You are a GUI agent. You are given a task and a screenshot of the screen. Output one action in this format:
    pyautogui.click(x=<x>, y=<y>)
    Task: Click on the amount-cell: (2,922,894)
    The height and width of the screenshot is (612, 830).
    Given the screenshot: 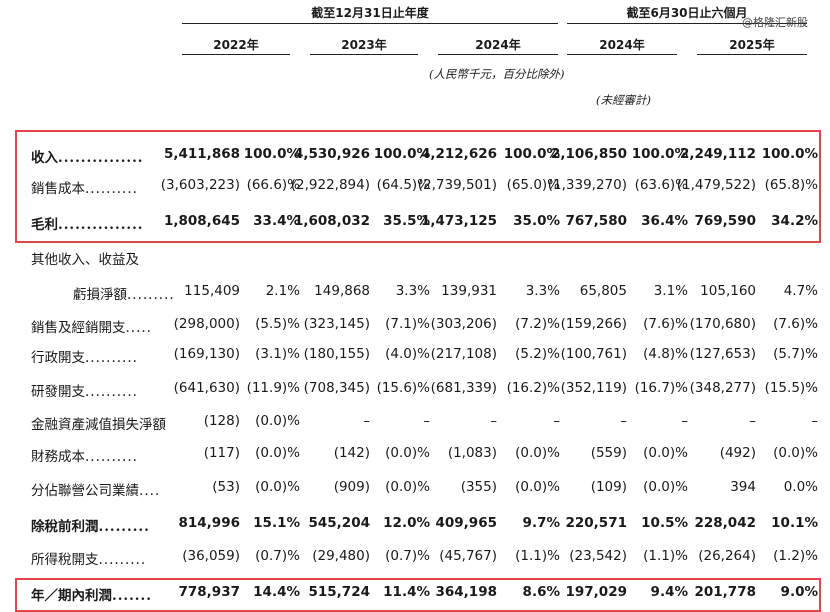 What is the action you would take?
    pyautogui.click(x=330, y=185)
    